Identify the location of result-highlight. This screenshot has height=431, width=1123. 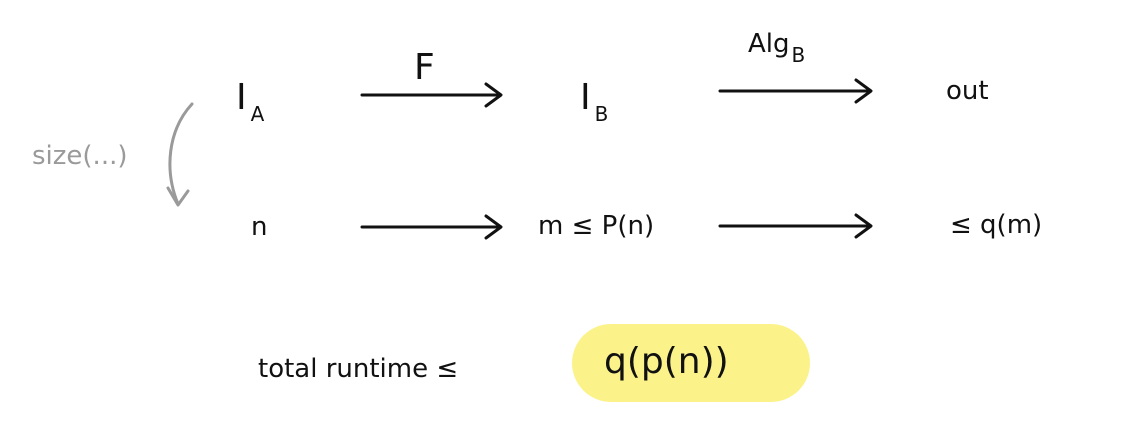
(691, 363).